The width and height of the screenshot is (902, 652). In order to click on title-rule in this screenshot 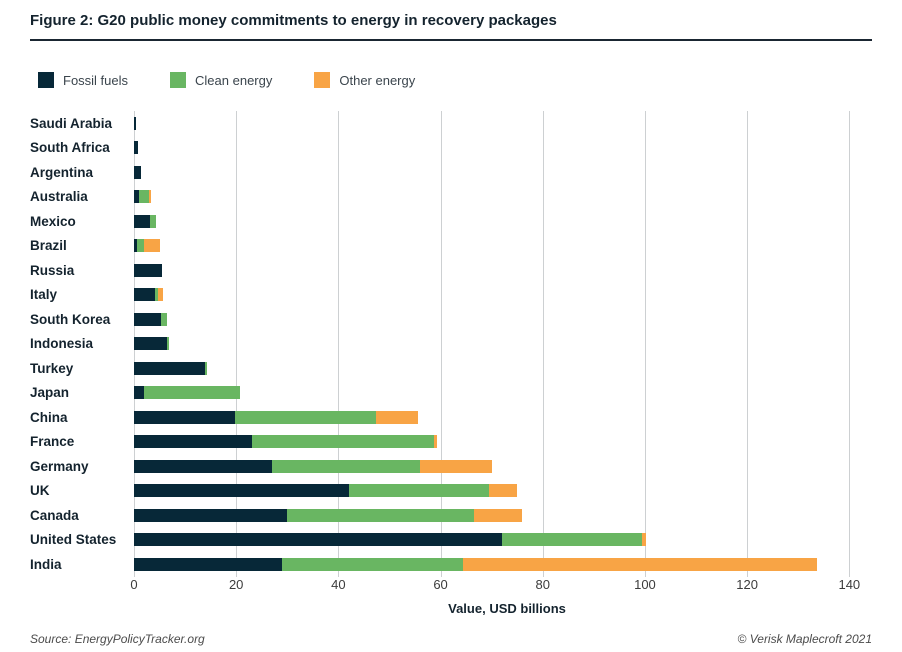, I will do `click(451, 40)`.